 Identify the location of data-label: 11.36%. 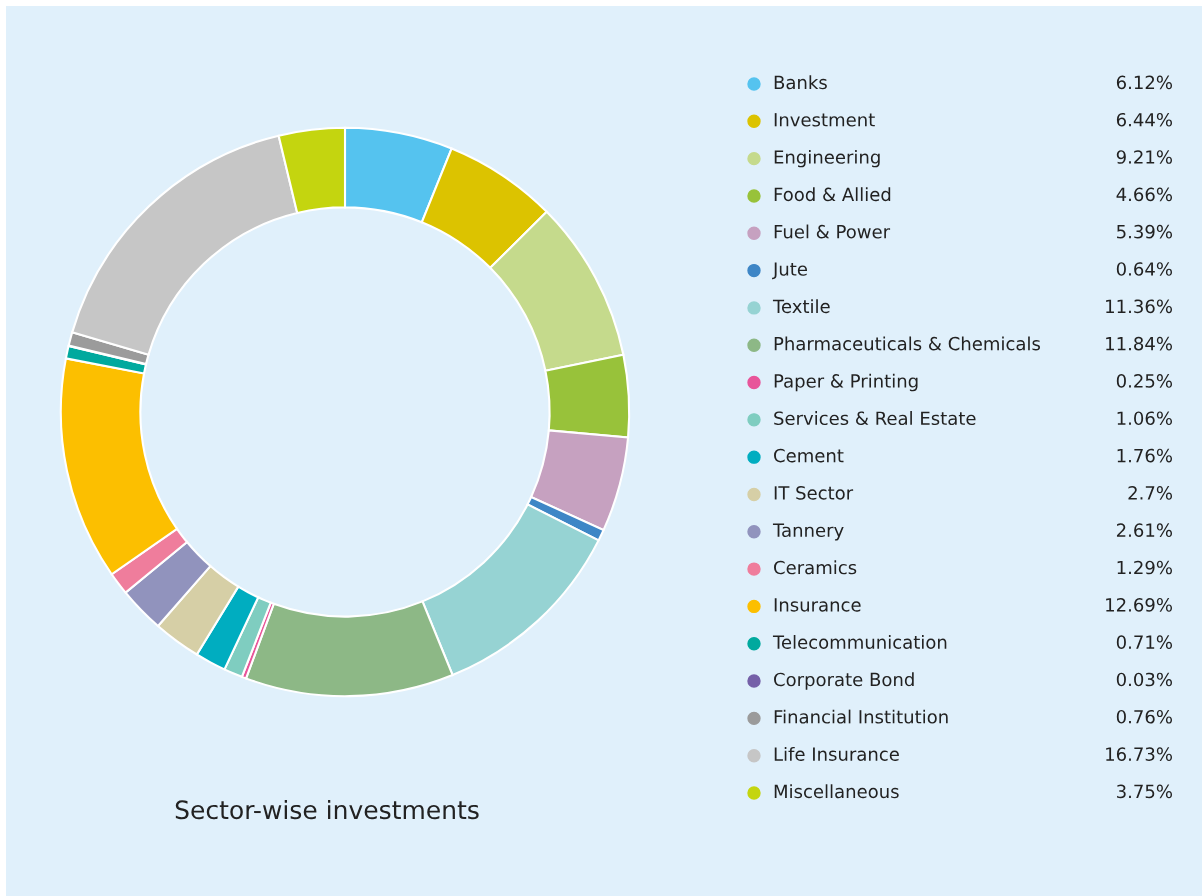
(1139, 306).